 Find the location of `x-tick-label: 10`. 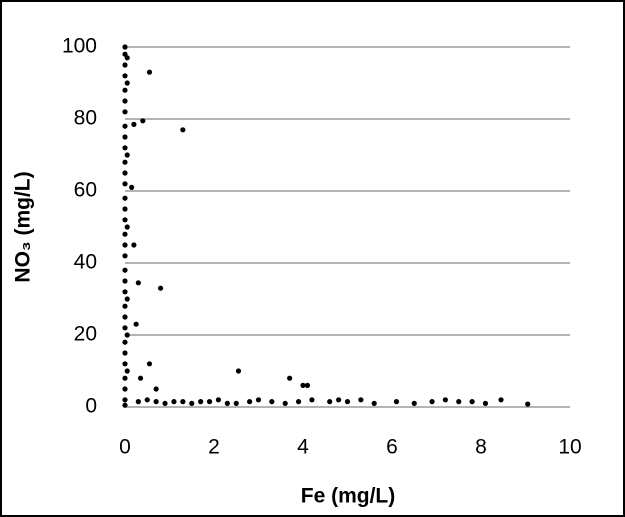

x-tick-label: 10 is located at coordinates (569, 447).